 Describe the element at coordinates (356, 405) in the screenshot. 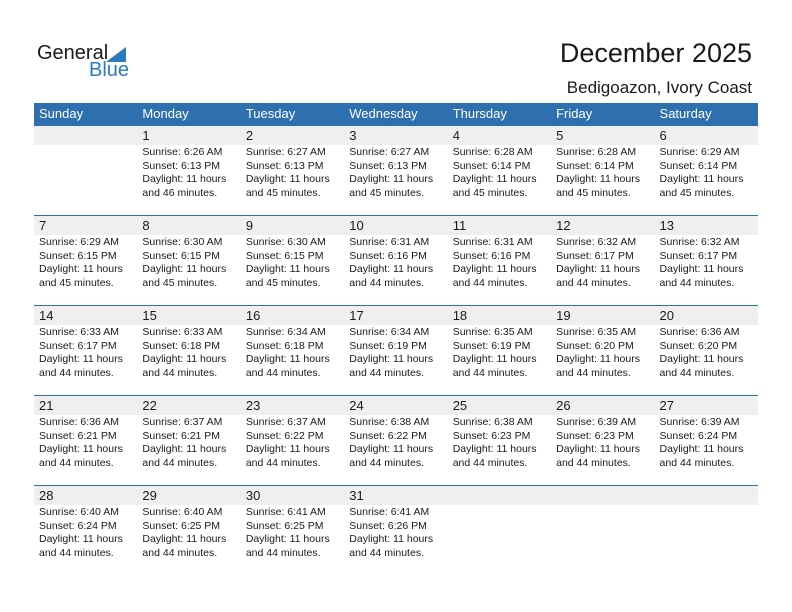

I see `day-number: 24` at that location.